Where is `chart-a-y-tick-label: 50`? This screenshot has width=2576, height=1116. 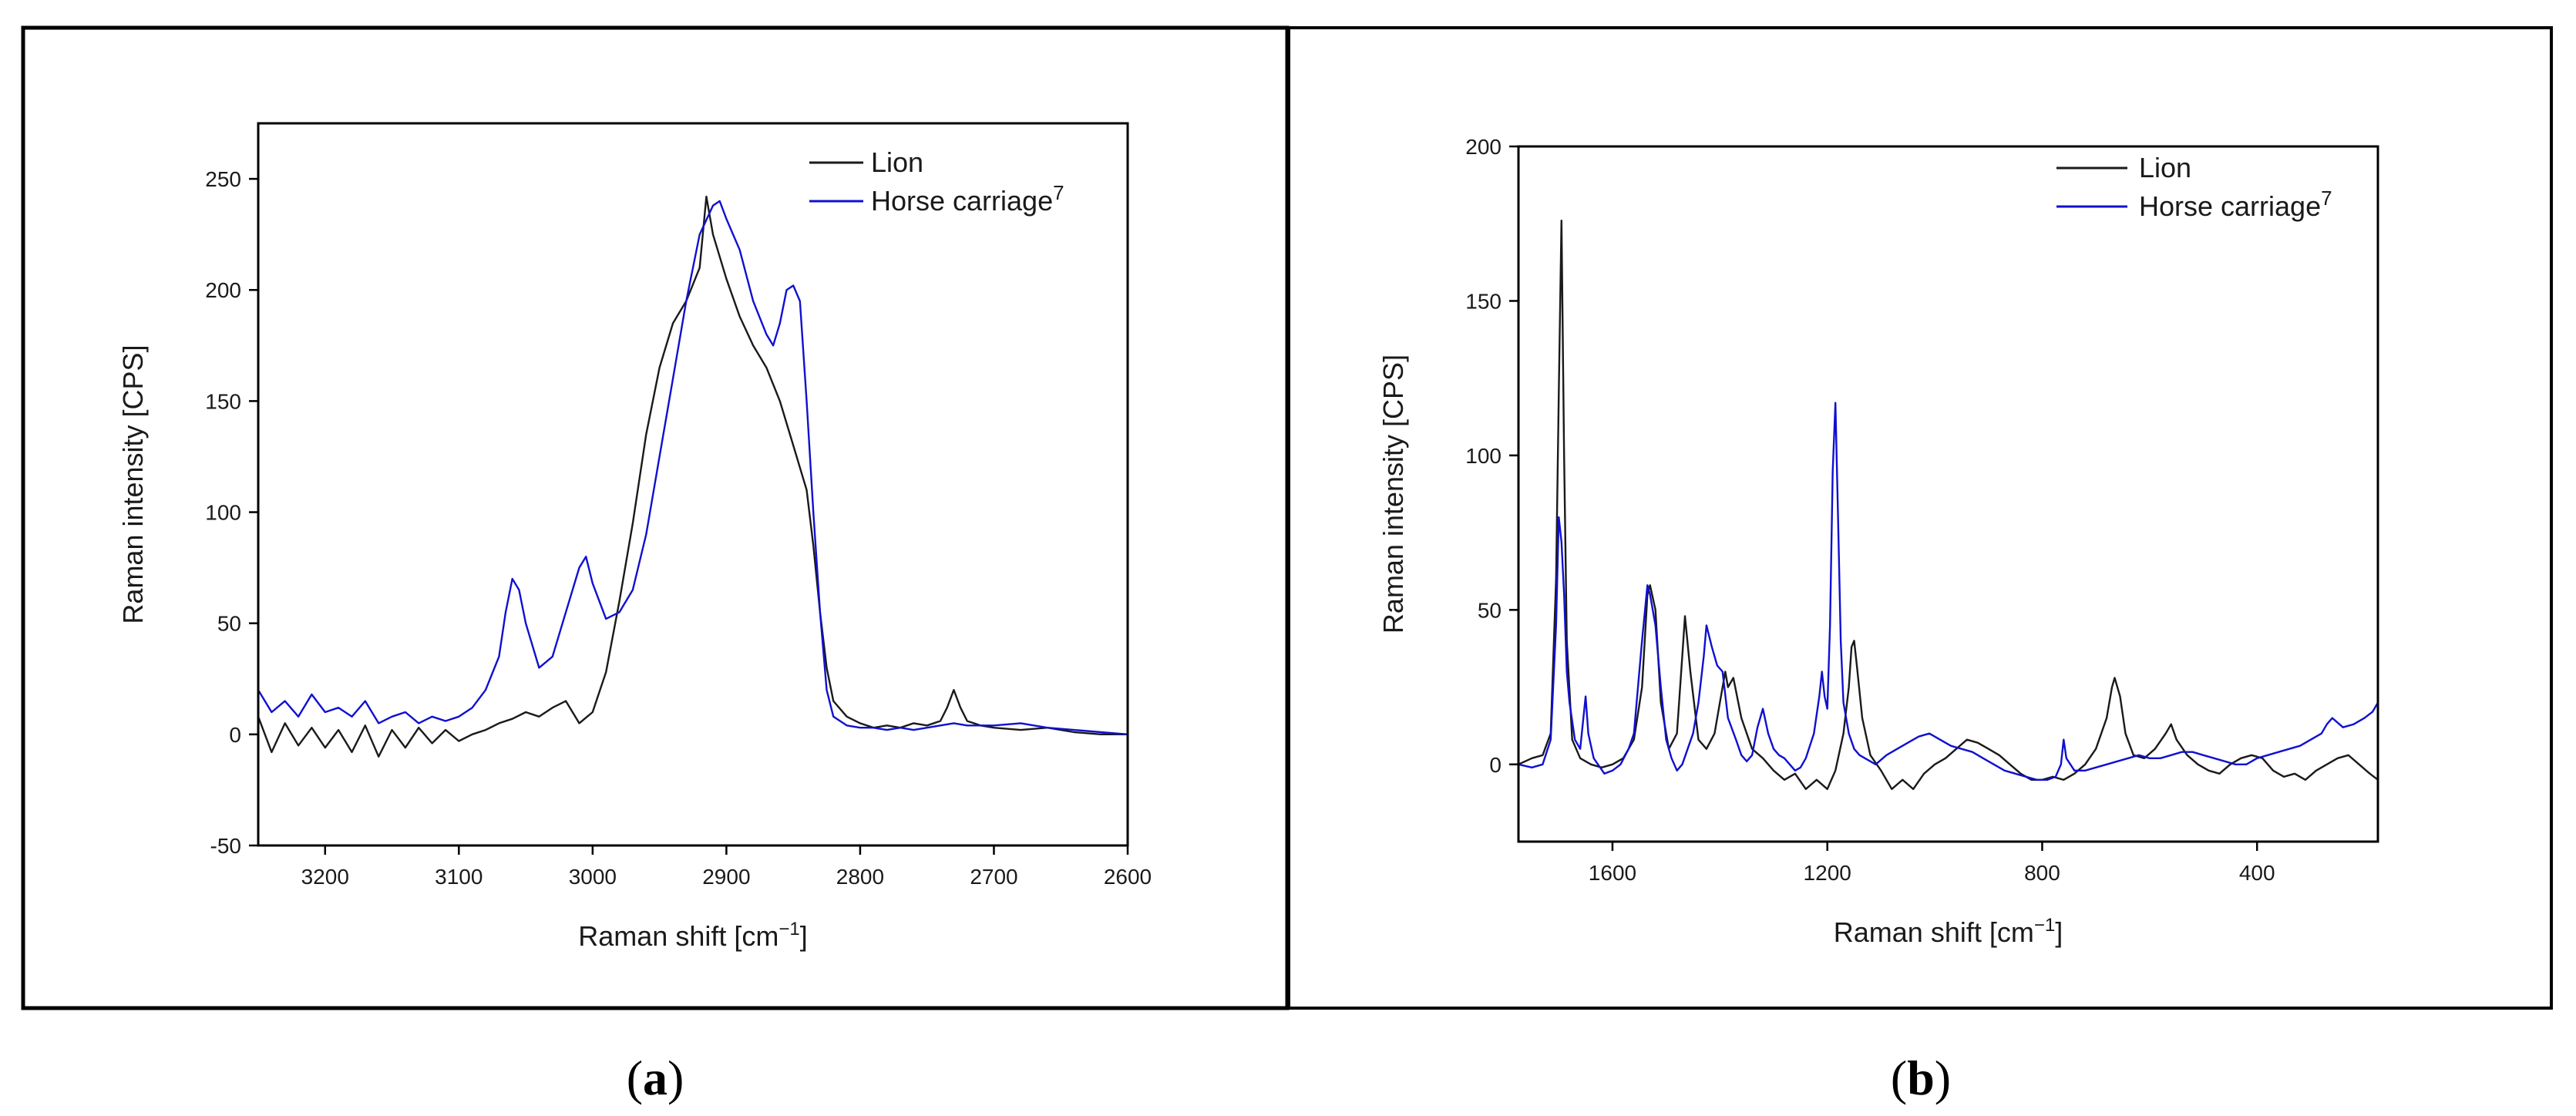 chart-a-y-tick-label: 50 is located at coordinates (229, 624).